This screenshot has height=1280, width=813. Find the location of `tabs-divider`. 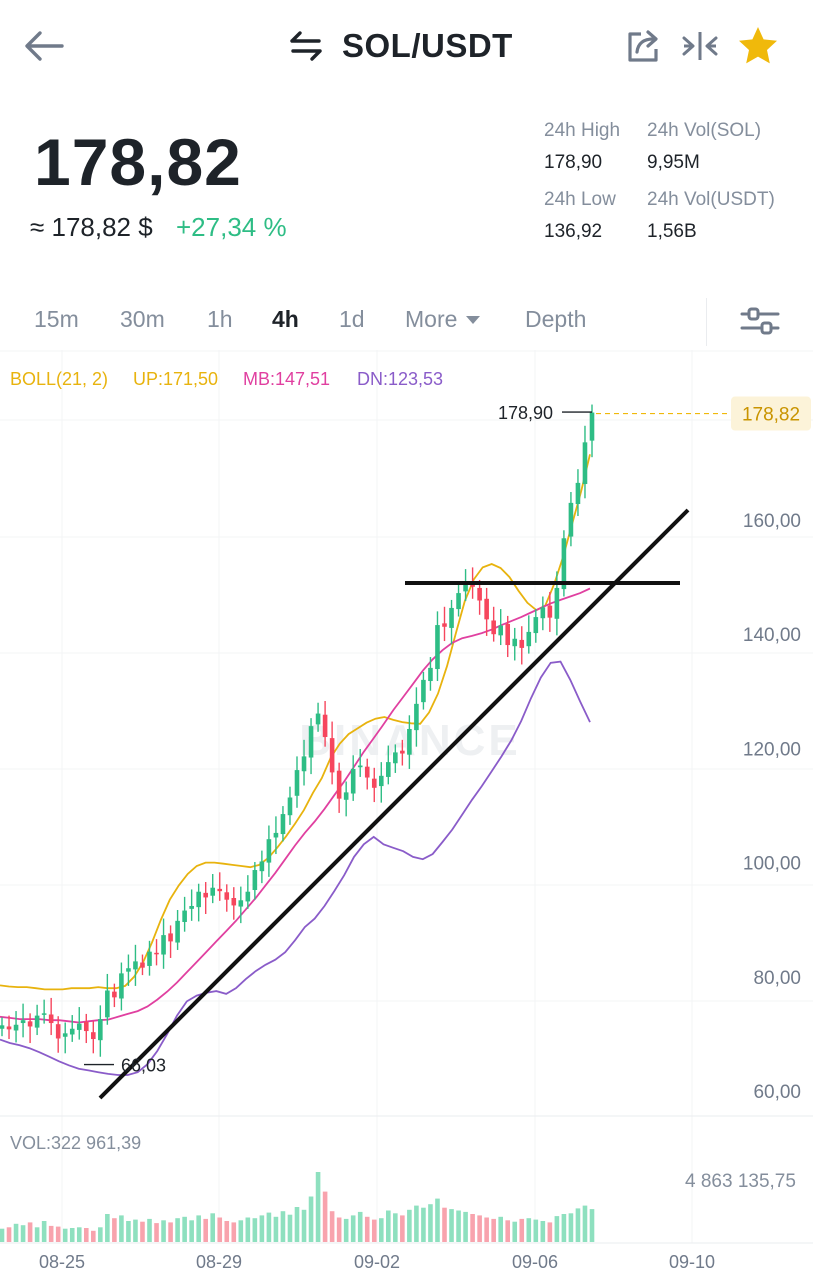

tabs-divider is located at coordinates (706, 322).